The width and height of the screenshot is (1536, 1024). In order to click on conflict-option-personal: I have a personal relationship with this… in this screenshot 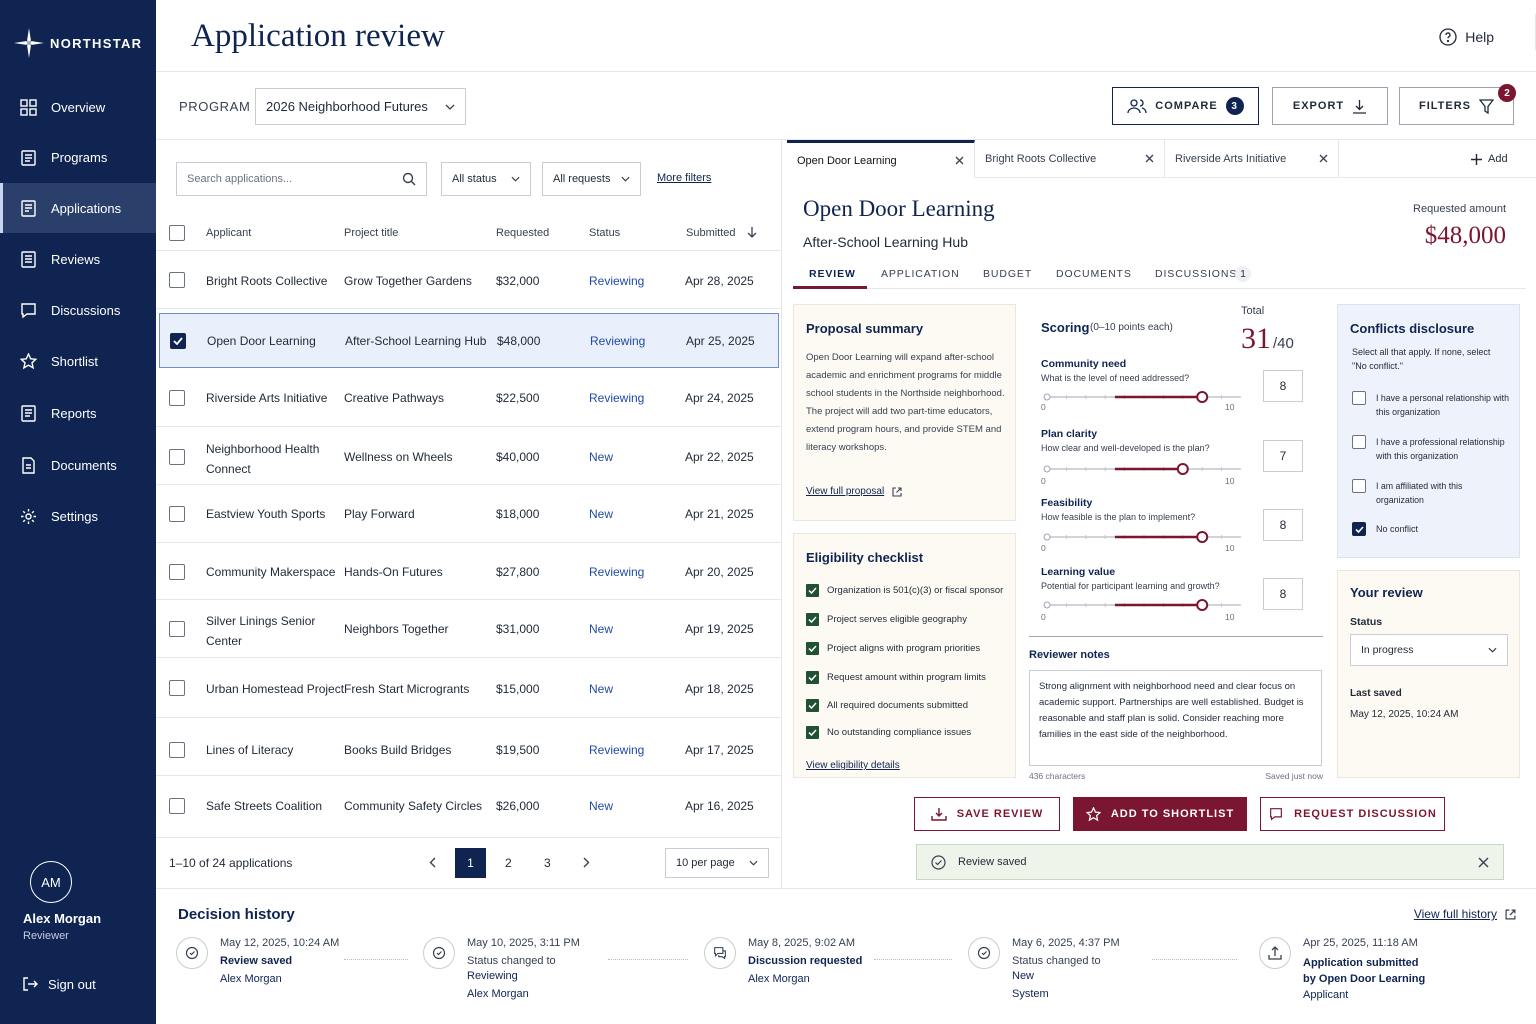, I will do `click(1432, 405)`.